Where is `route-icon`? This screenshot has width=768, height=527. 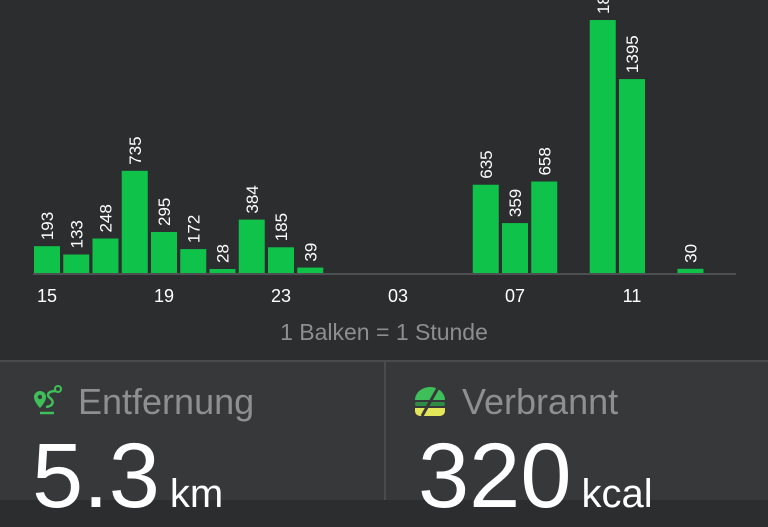 route-icon is located at coordinates (48, 400).